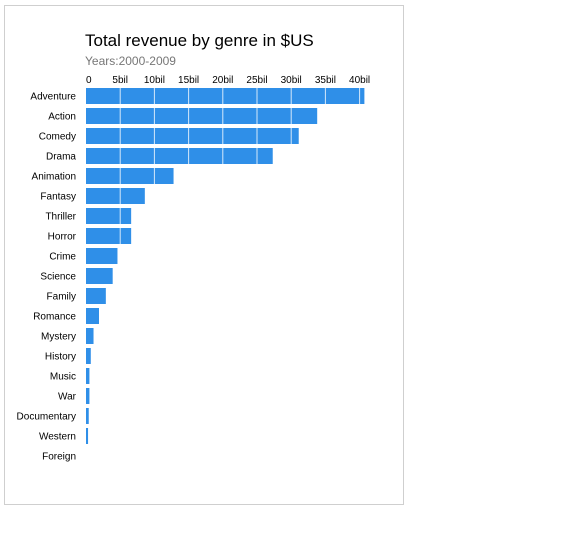  Describe the element at coordinates (58, 337) in the screenshot. I see `category-label: Mystery` at that location.